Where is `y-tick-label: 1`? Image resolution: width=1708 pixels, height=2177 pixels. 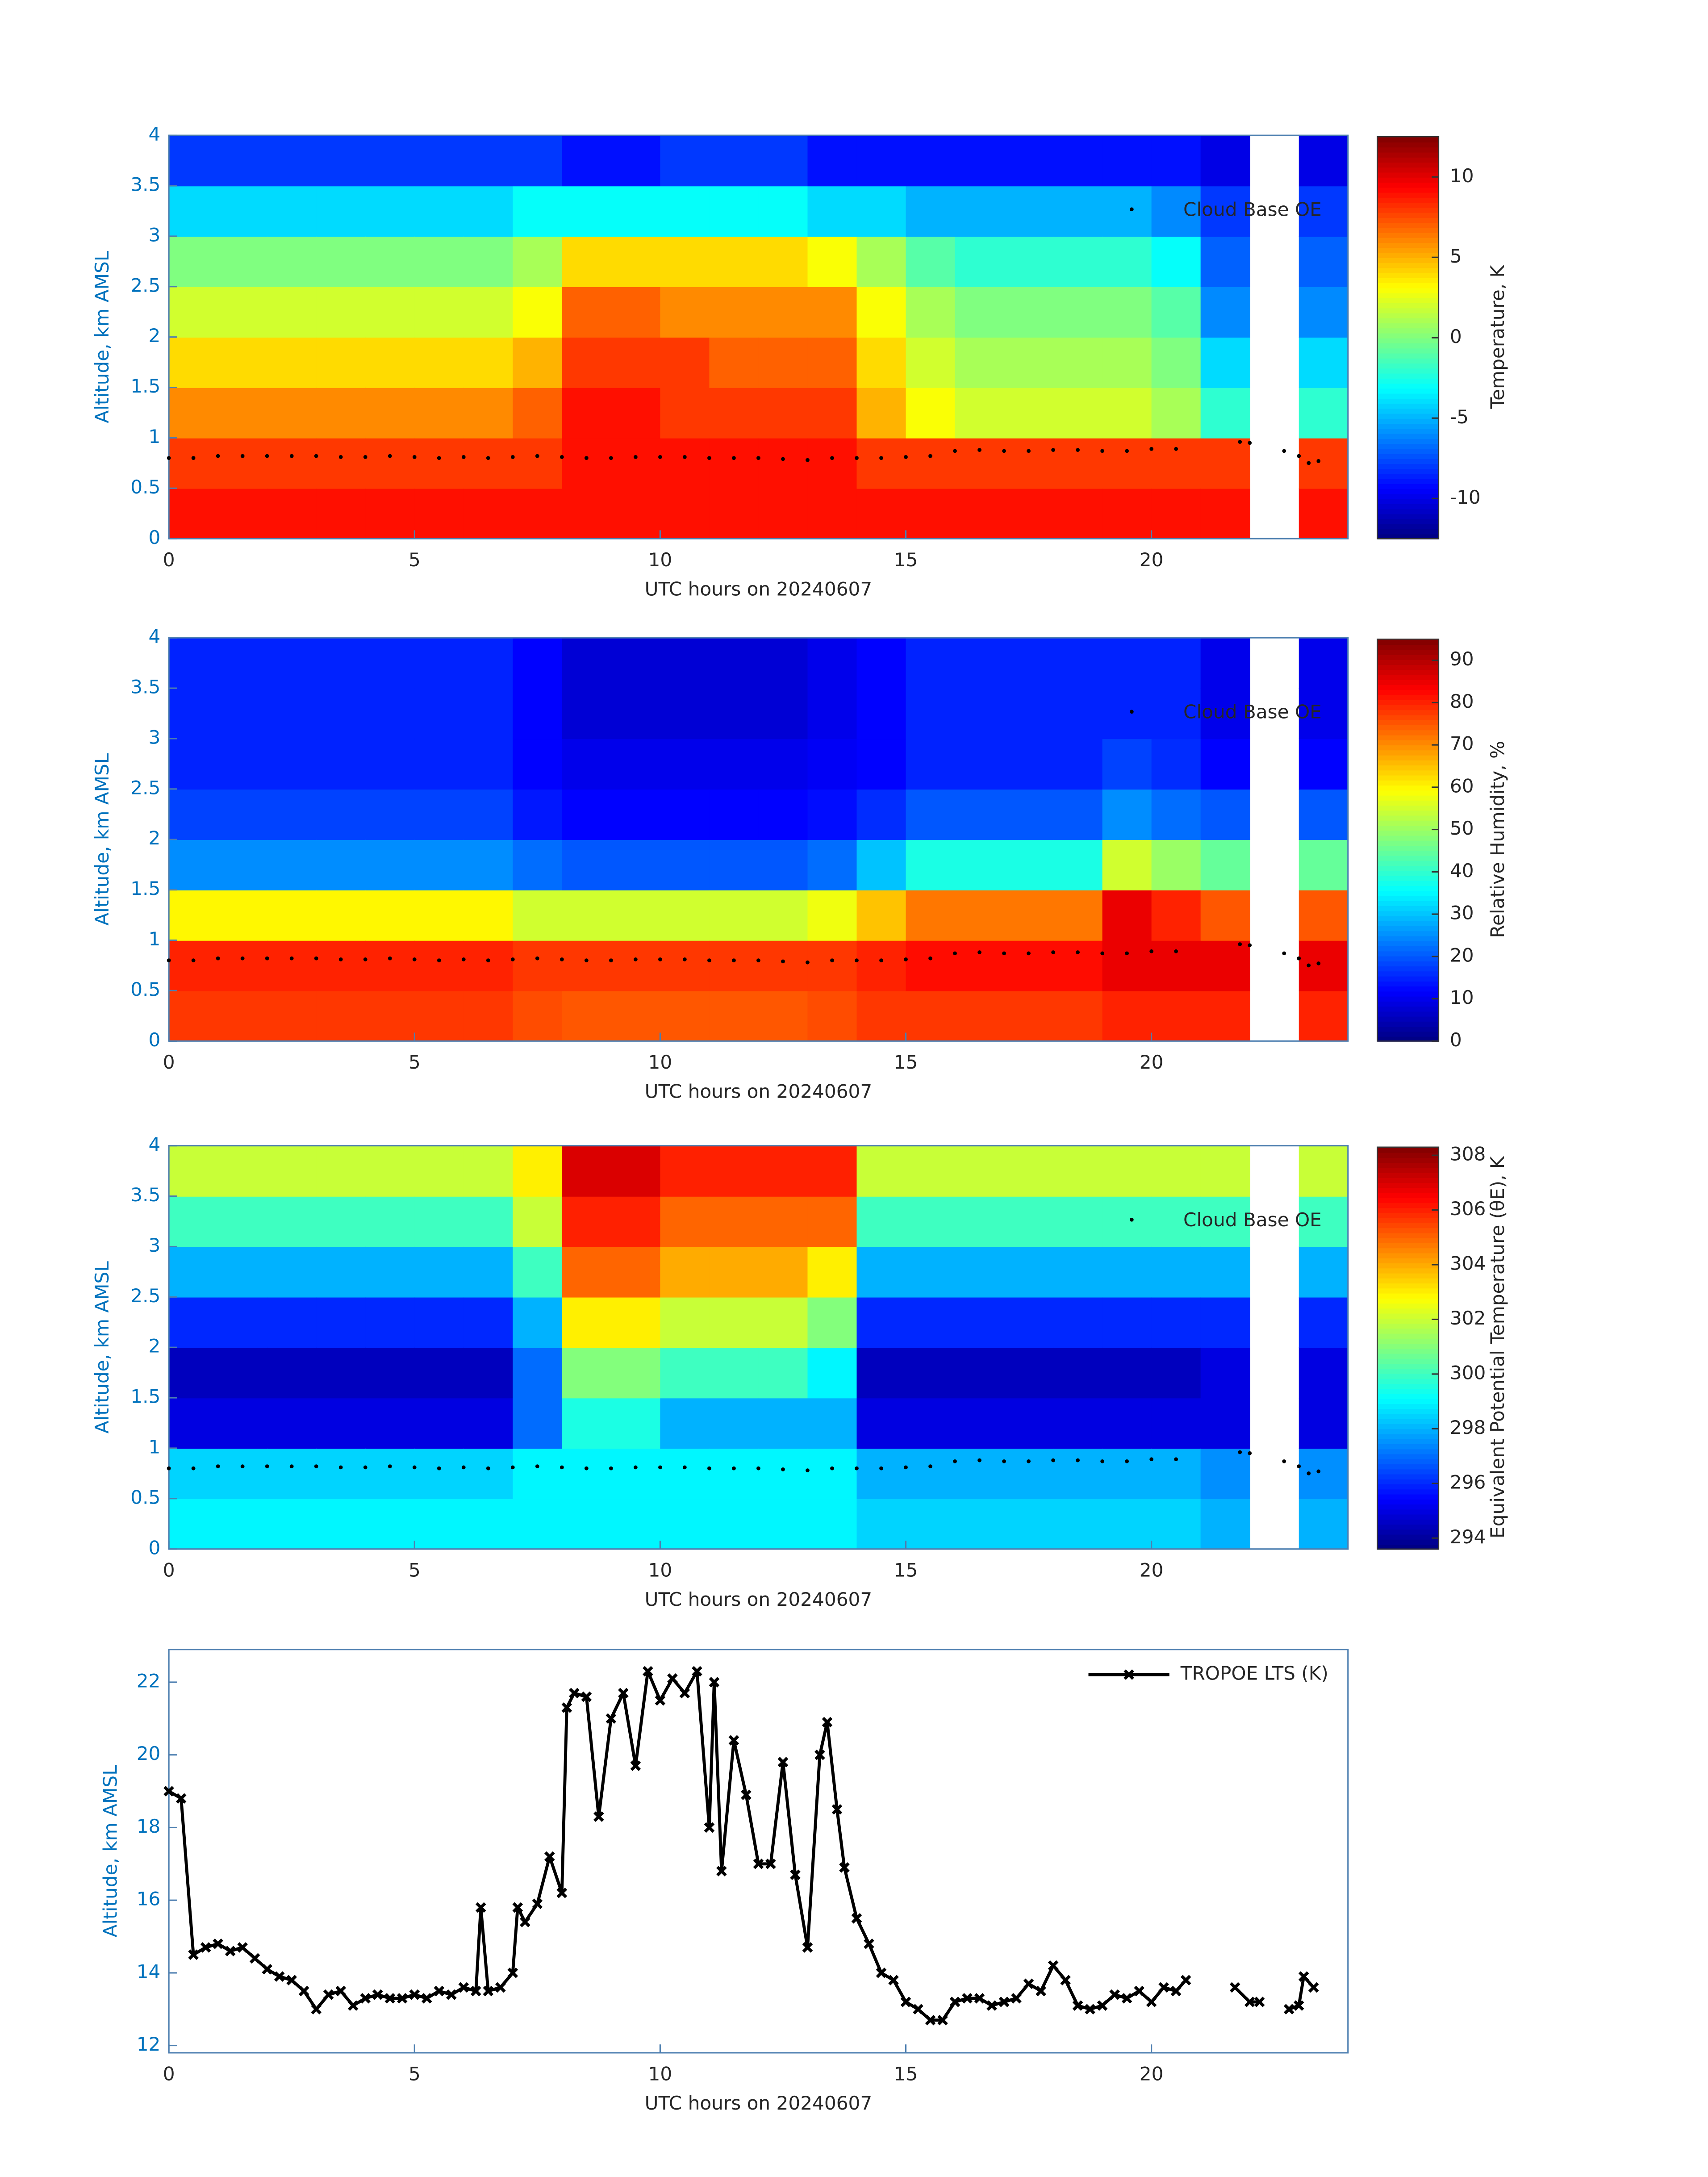 y-tick-label: 1 is located at coordinates (155, 436).